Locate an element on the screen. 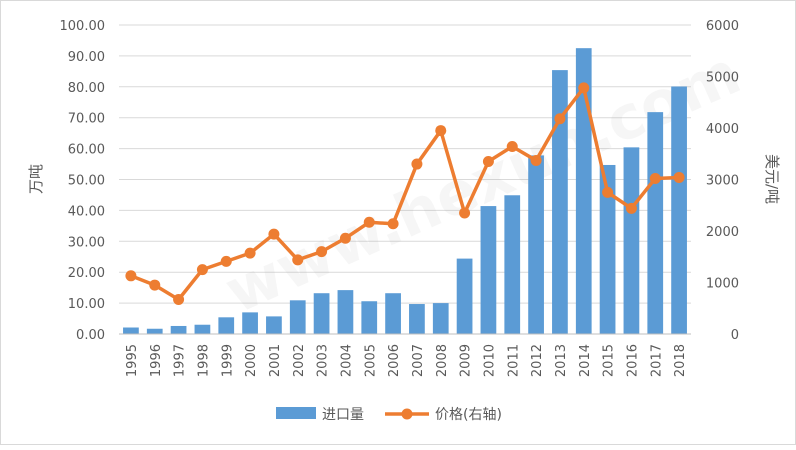 The height and width of the screenshot is (450, 796). y-left-axis-title: 万吨 is located at coordinates (36, 179).